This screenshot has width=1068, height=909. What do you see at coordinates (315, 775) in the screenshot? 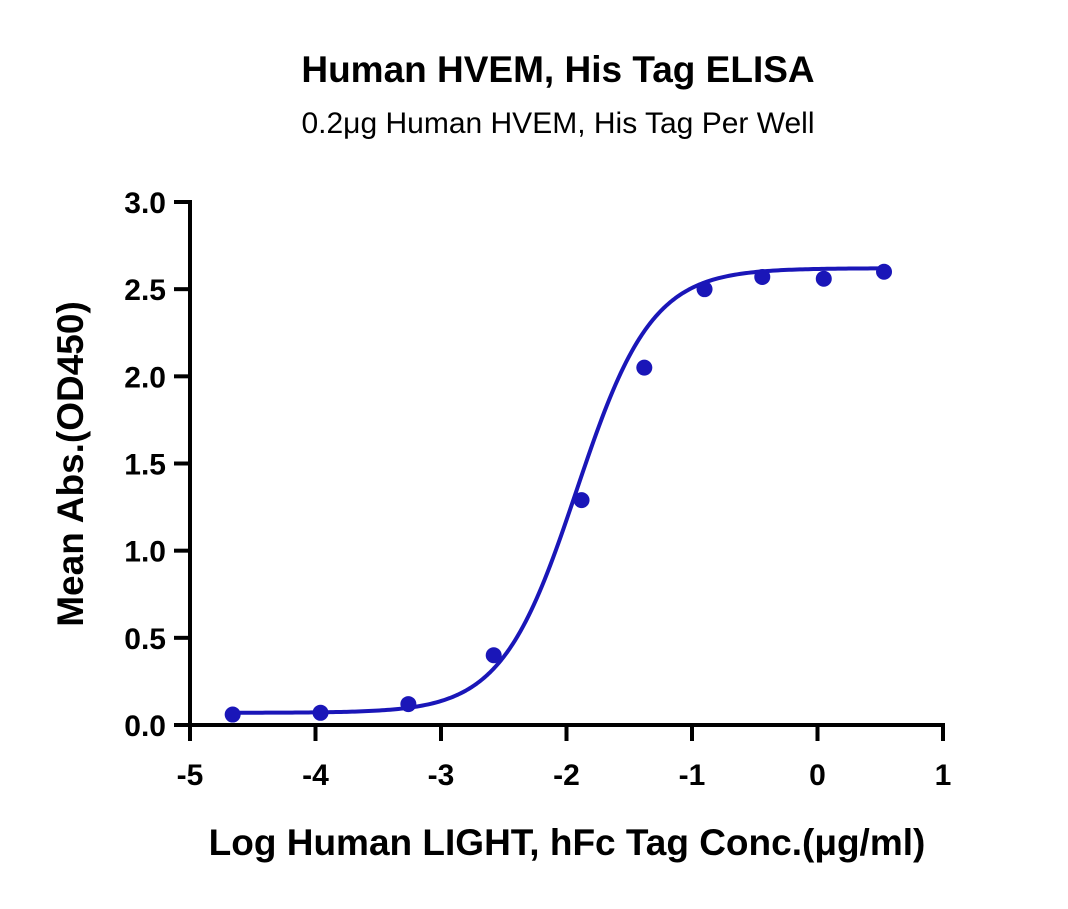
I see `x-tick-label: -4` at bounding box center [315, 775].